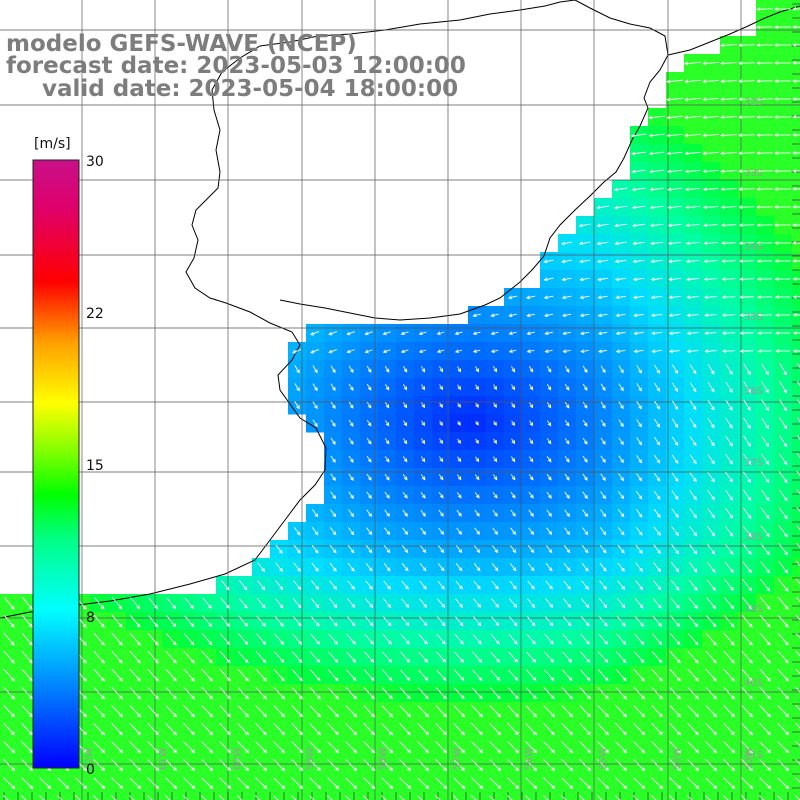 The width and height of the screenshot is (800, 800). What do you see at coordinates (753, 683) in the screenshot?
I see `latitude-label: 40S` at bounding box center [753, 683].